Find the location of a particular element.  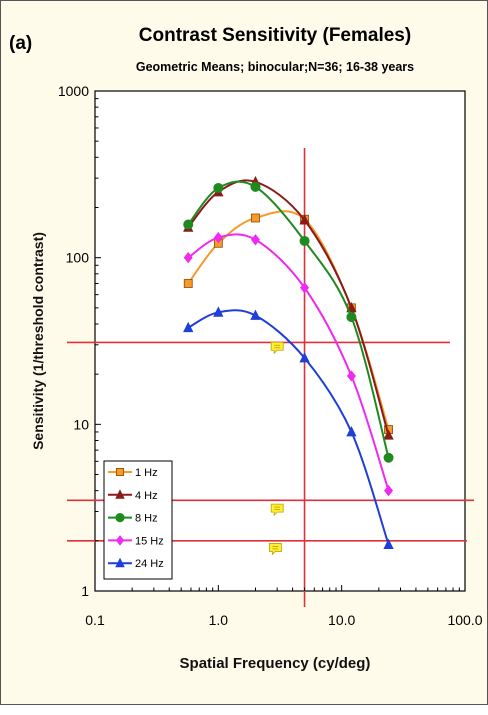

legend-label: 4 Hz is located at coordinates (146, 496).